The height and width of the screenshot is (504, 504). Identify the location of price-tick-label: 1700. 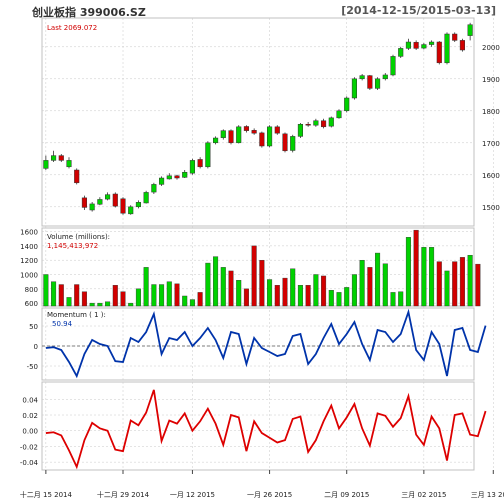
(491, 144).